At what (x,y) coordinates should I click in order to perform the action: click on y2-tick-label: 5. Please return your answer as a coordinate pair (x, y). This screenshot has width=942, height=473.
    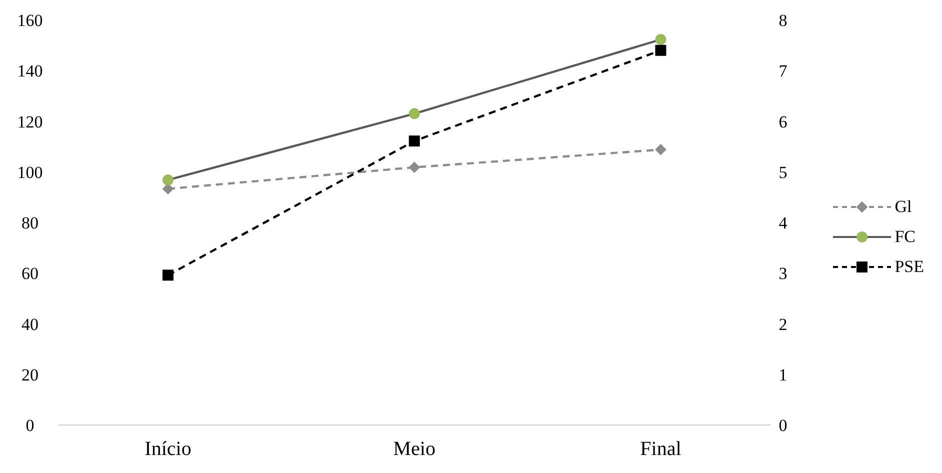
    Looking at the image, I should click on (783, 172).